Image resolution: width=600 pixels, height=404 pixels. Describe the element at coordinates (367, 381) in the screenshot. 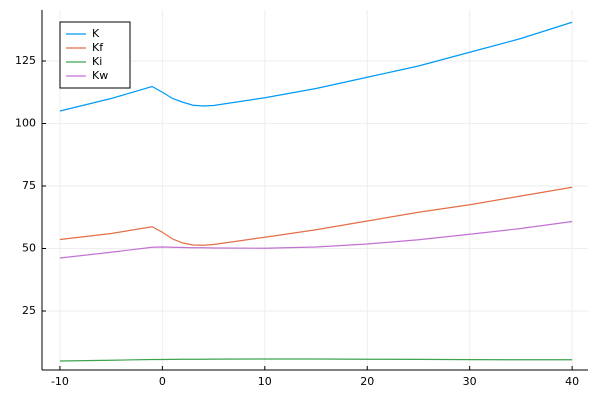

I see `x-tick-label: 20` at that location.